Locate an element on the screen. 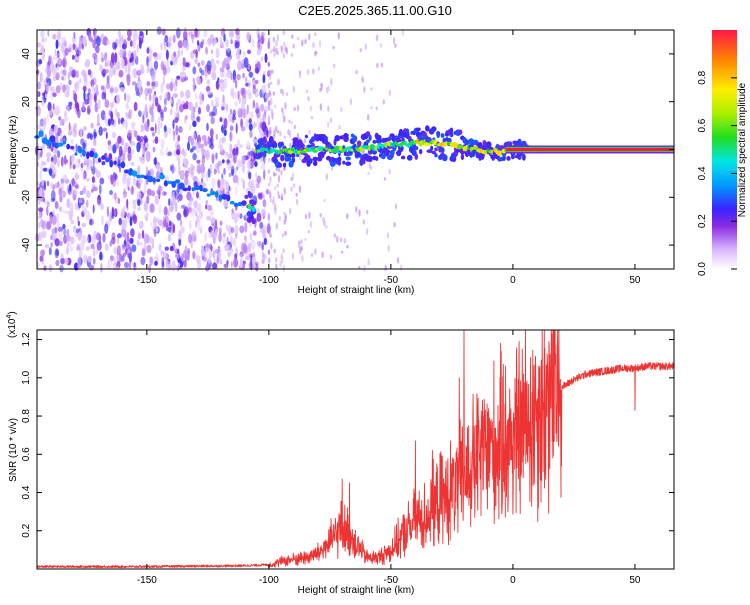  spectrogram-x-tick-label: -150 is located at coordinates (147, 280).